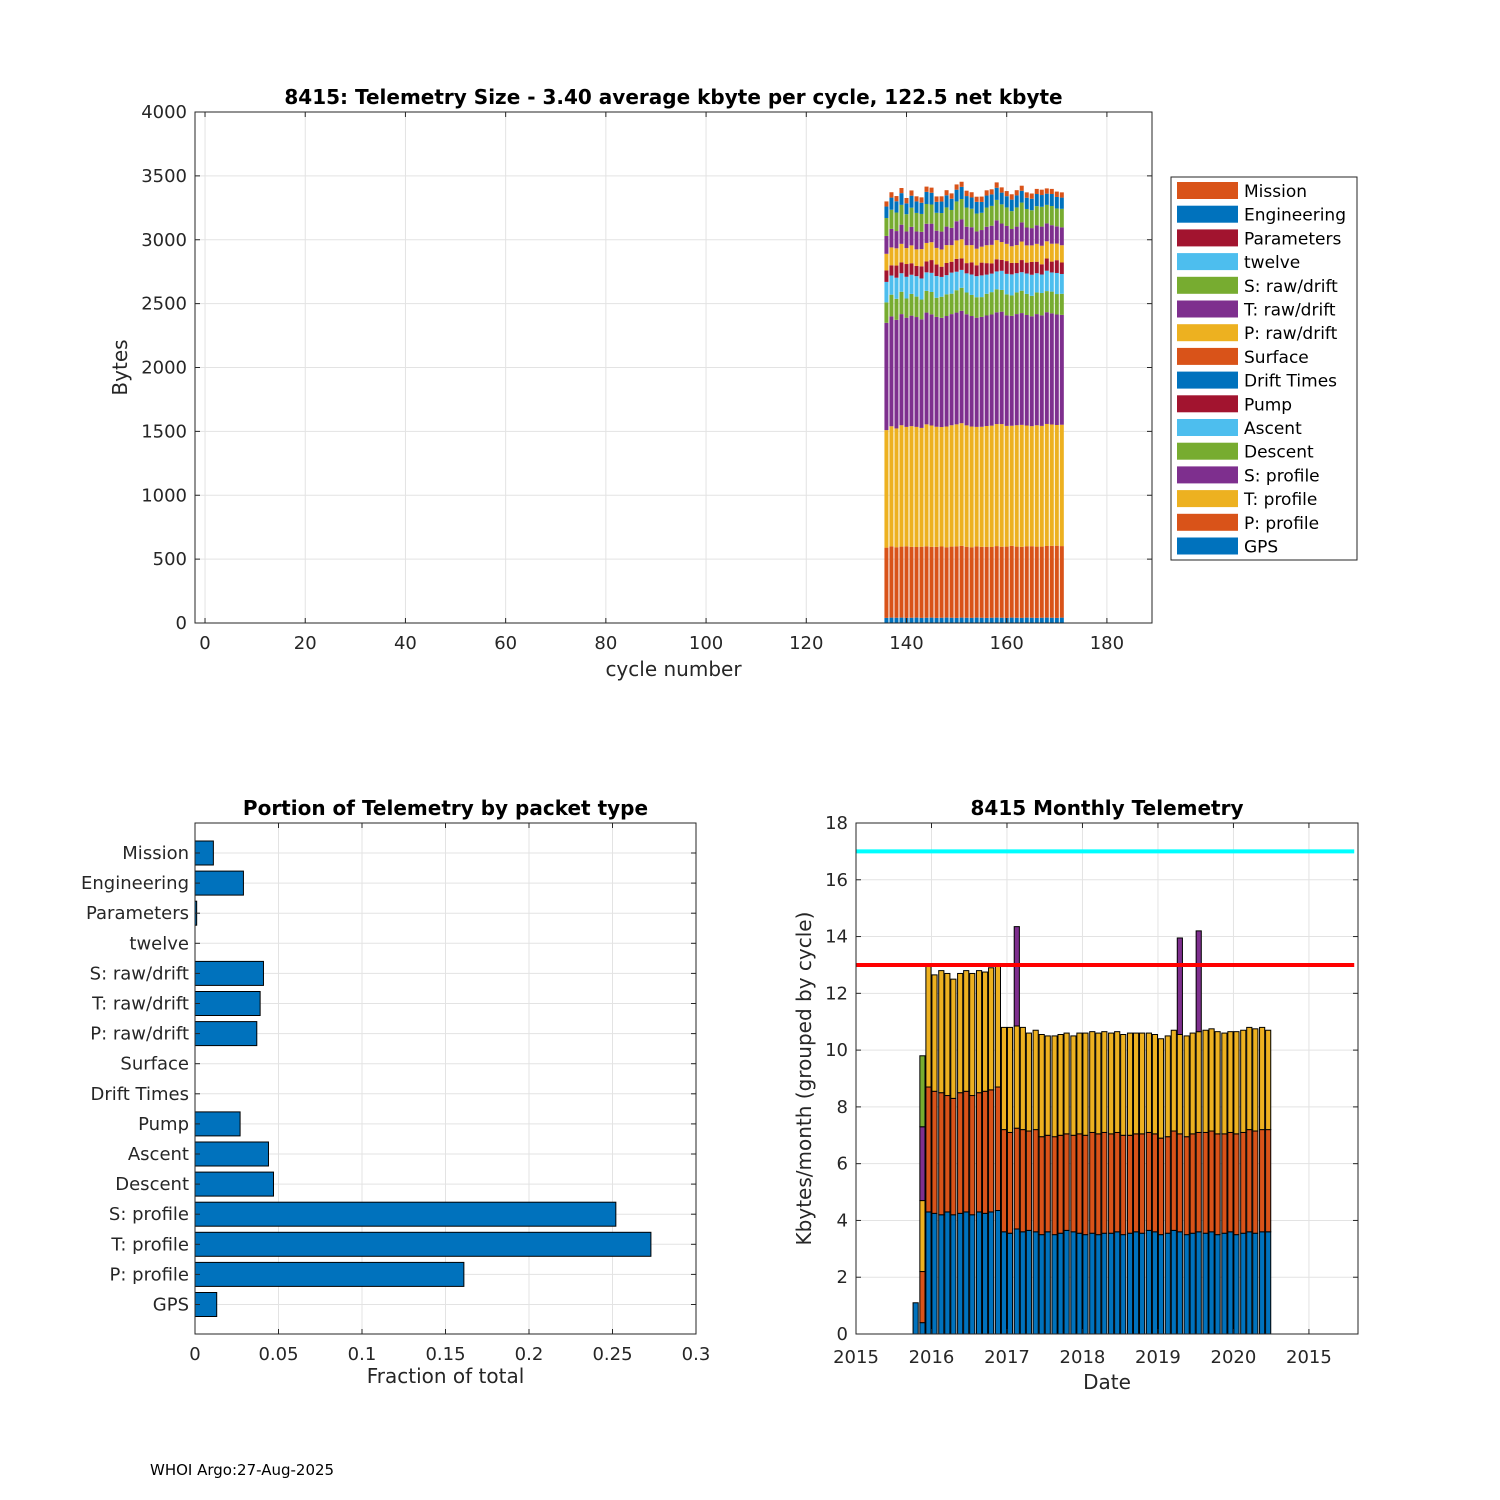 The height and width of the screenshot is (1500, 1500). I want to click on y-tick-label: 2000, so click(164, 368).